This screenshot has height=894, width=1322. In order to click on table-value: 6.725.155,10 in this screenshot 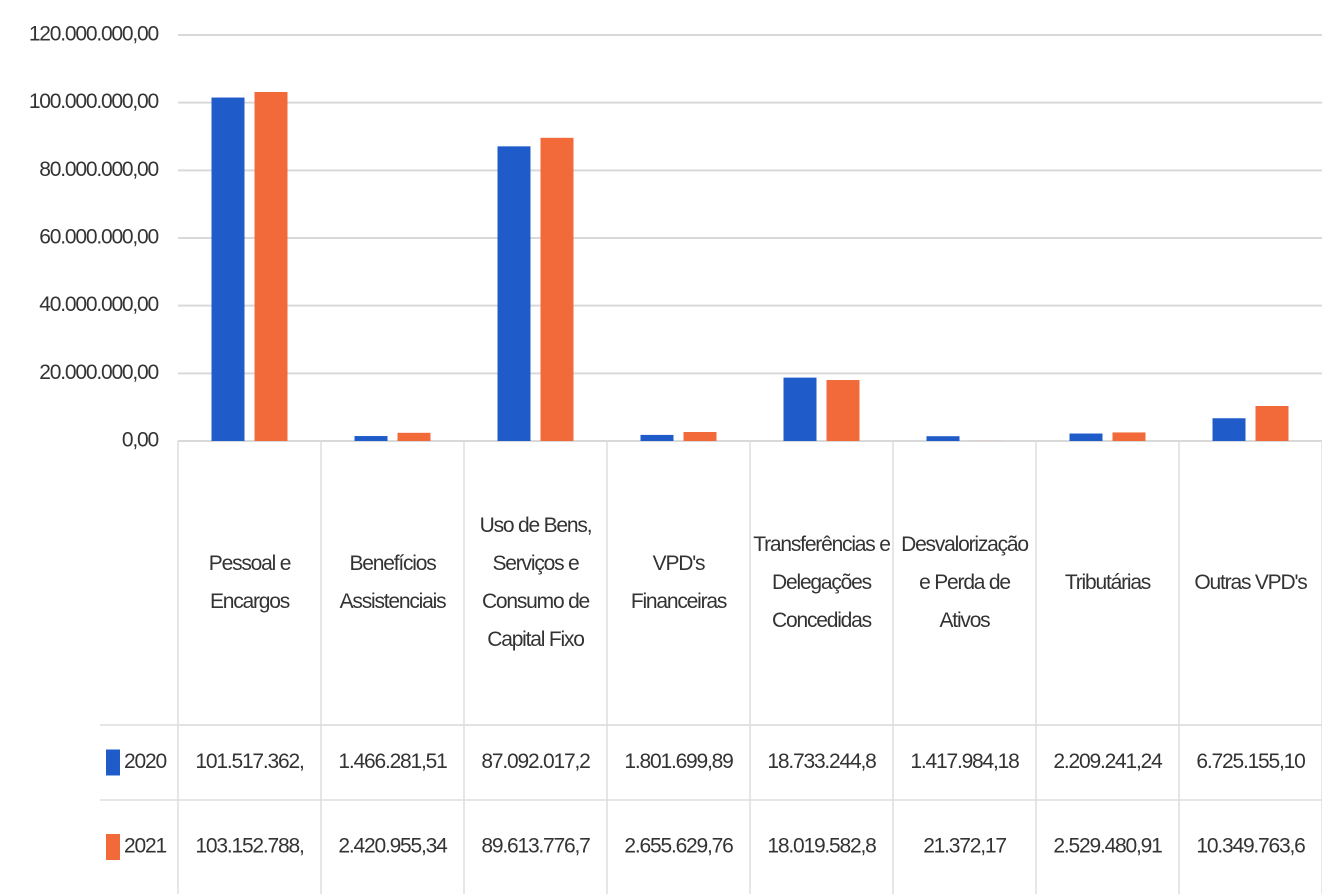, I will do `click(1250, 761)`.